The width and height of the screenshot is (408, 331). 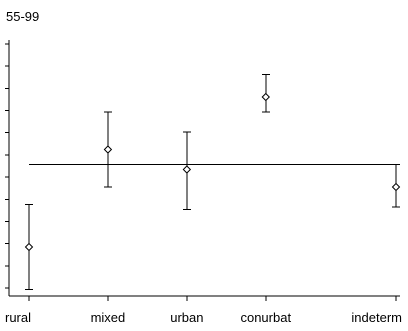 What do you see at coordinates (376, 317) in the screenshot?
I see `x-tick-label-indeterm: indeterm` at bounding box center [376, 317].